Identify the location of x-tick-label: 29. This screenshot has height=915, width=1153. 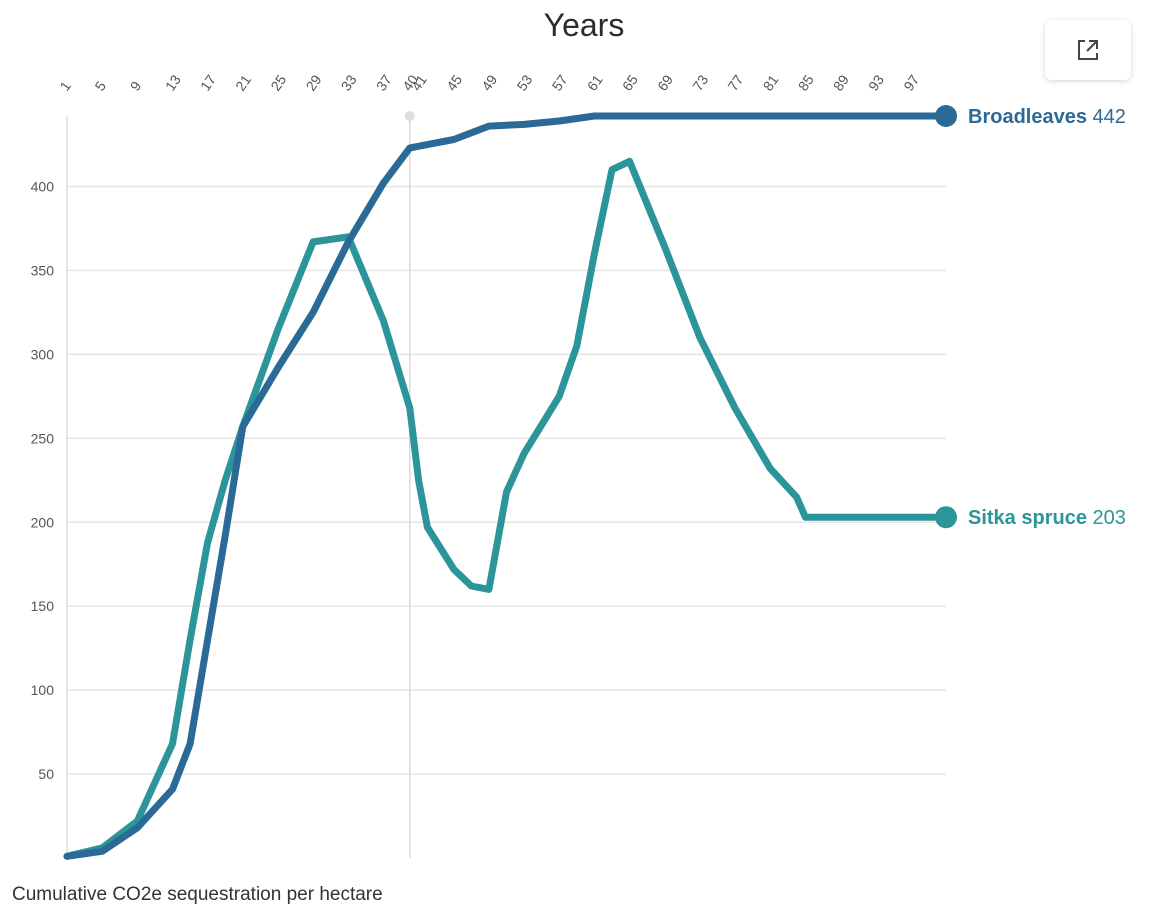
(313, 83).